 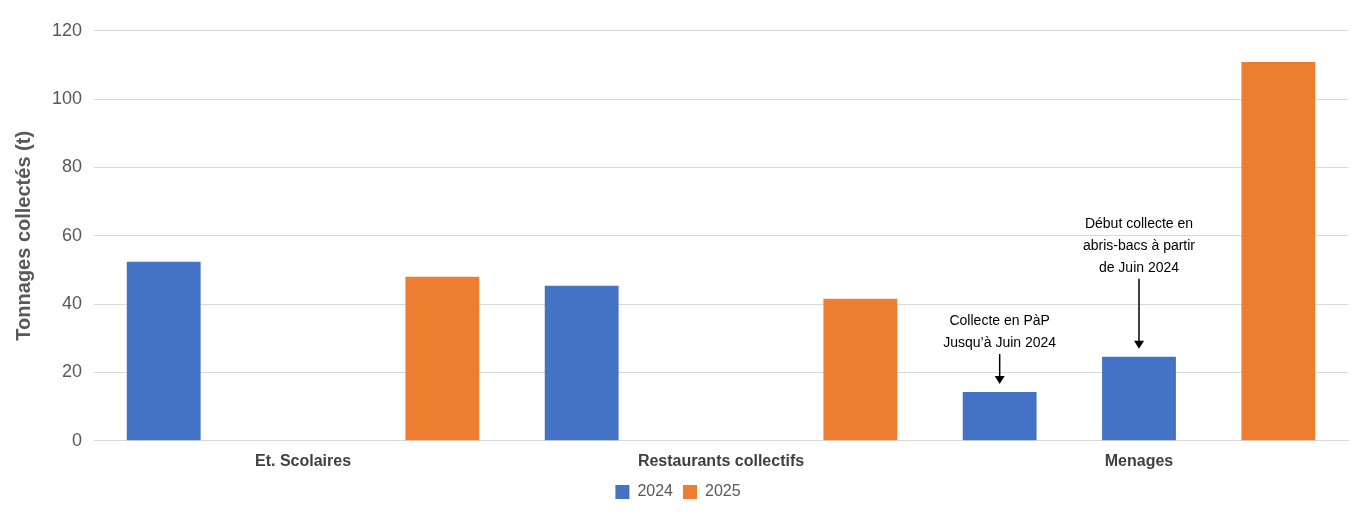 What do you see at coordinates (1000, 330) in the screenshot?
I see `annotation: Collecte en PàP Jusqu’à Juin 2024` at bounding box center [1000, 330].